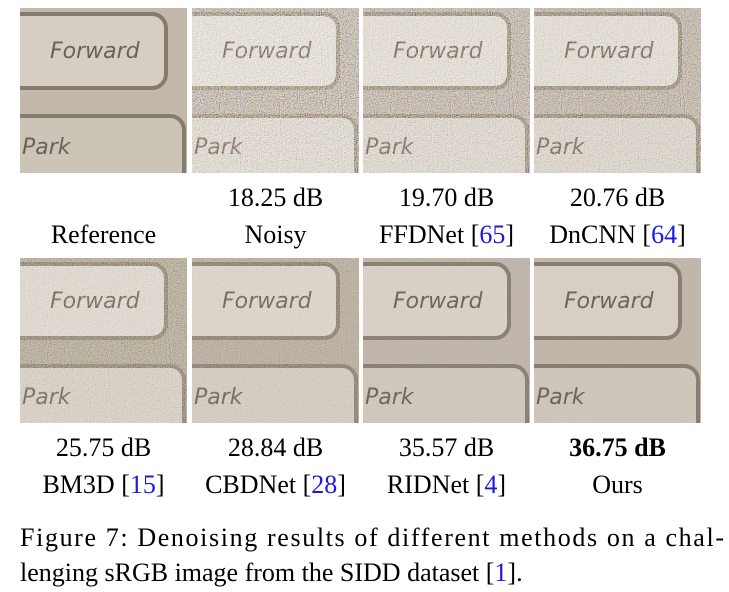  Describe the element at coordinates (514, 572) in the screenshot. I see `text-segment: ].` at that location.